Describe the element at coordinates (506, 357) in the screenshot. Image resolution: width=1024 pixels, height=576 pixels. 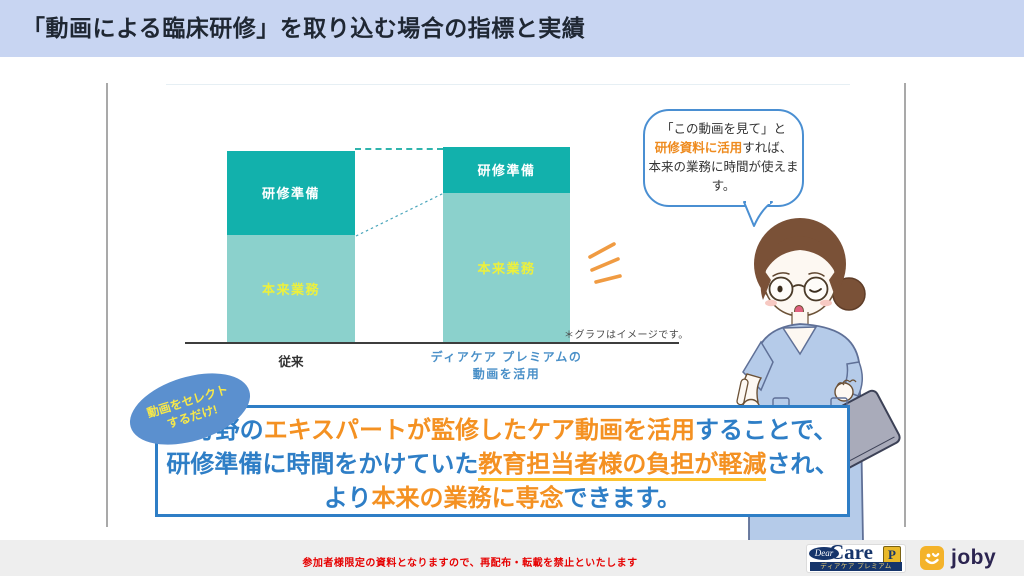
I see `x-label-premium-line1: ディアケア プレミアムの` at that location.